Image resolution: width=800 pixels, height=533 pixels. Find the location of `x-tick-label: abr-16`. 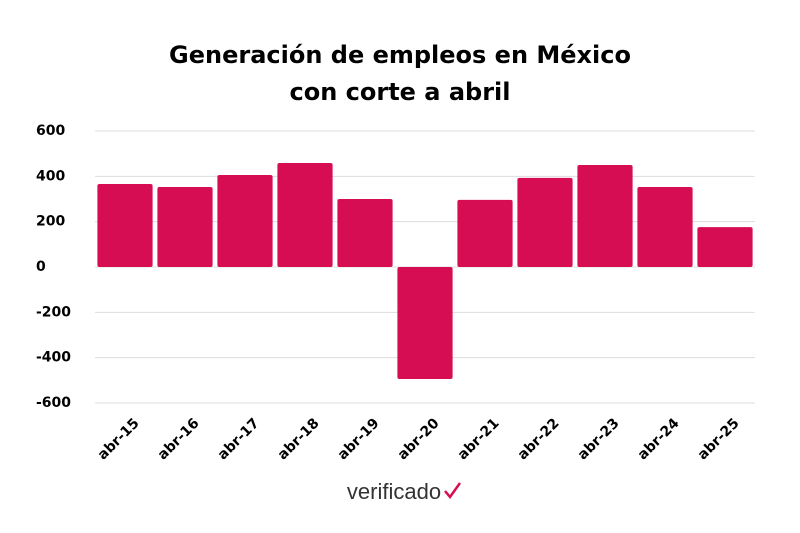

x-tick-label: abr-16 is located at coordinates (179, 439).